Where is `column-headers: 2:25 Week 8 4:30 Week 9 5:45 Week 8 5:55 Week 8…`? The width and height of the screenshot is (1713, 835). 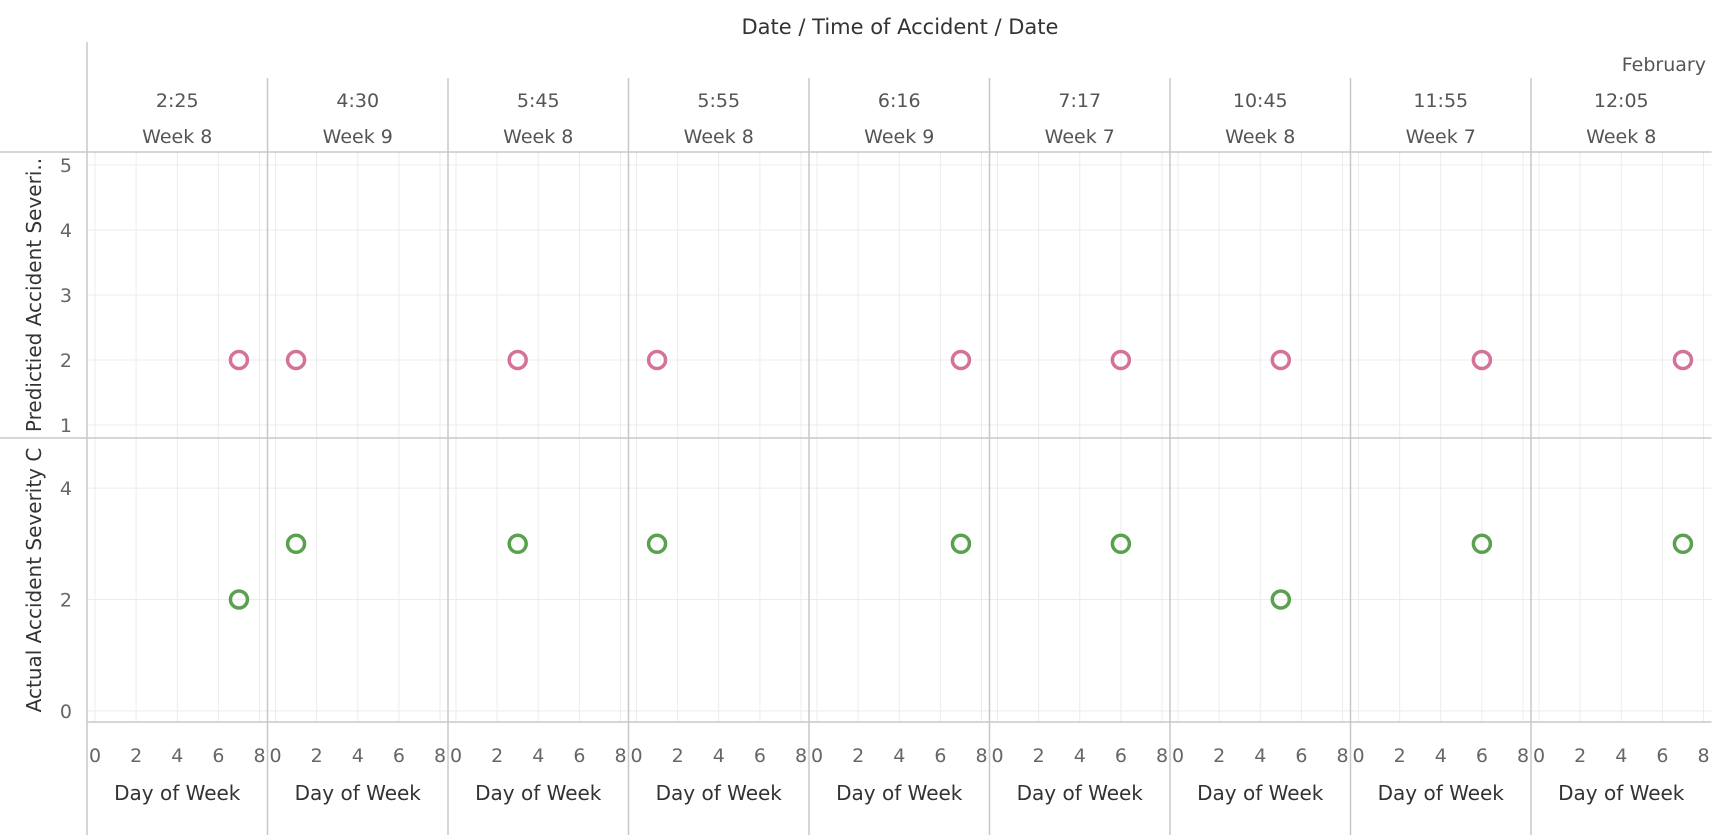
column-headers: 2:25 Week 8 4:30 Week 9 5:45 Week 8 5:55 Week 8… is located at coordinates (899, 119).